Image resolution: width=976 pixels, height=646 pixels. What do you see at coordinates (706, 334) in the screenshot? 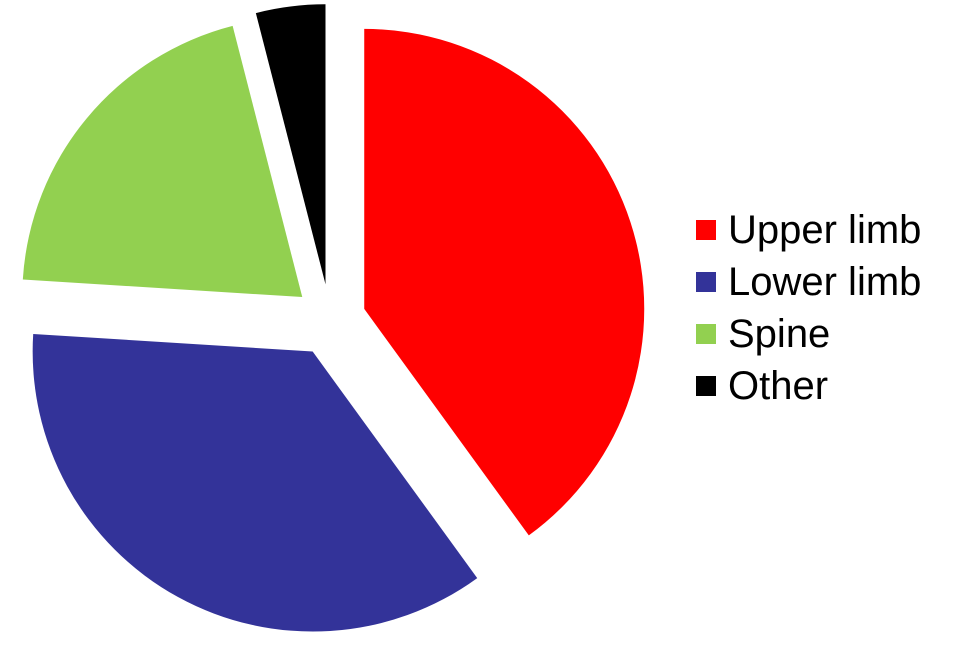
I see `legend-swatch-spine` at bounding box center [706, 334].